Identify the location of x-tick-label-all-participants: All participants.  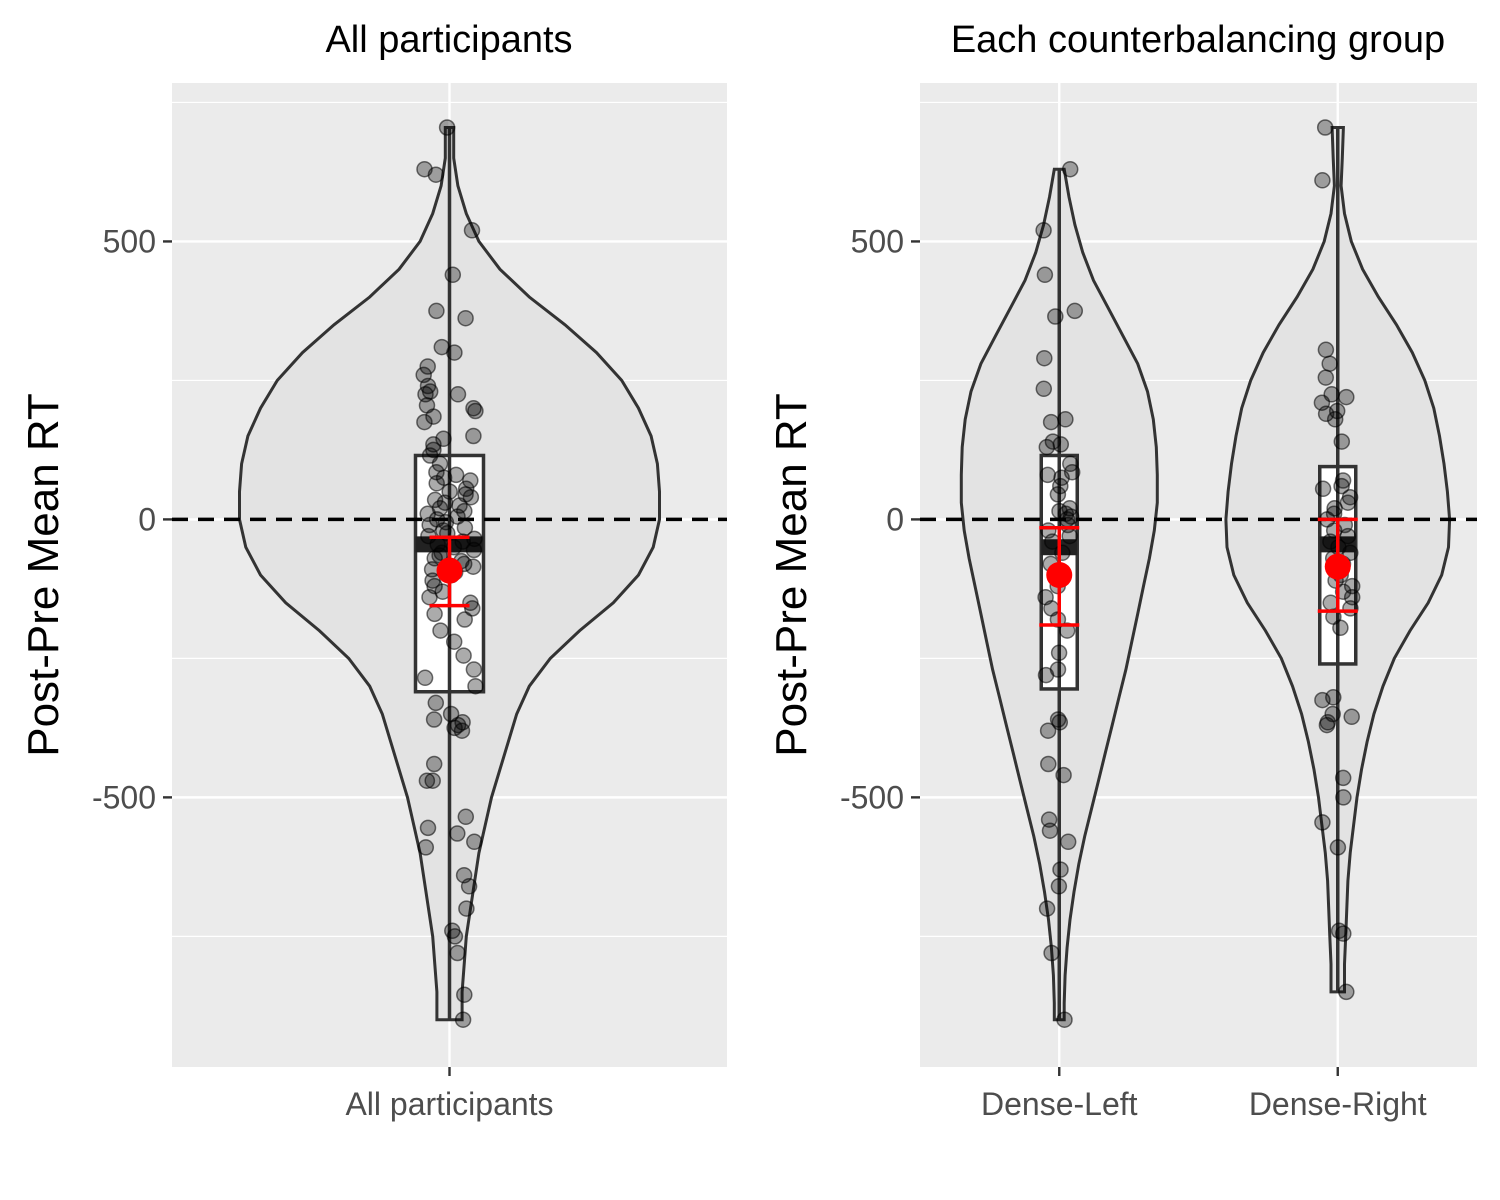
(449, 1104).